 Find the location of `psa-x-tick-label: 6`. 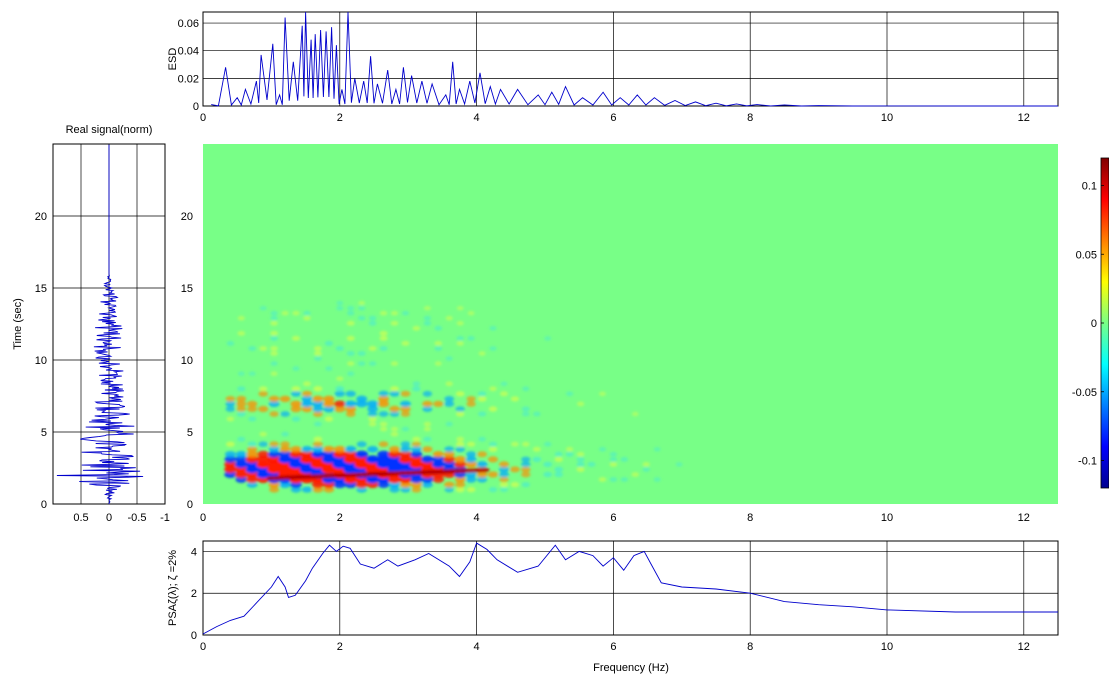

psa-x-tick-label: 6 is located at coordinates (613, 647).